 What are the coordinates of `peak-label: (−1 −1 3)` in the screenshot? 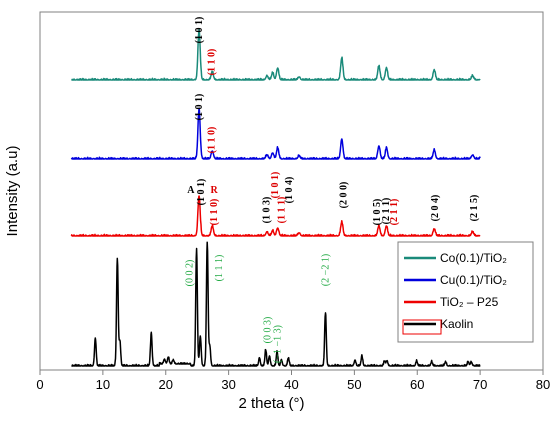 It's located at (278, 344).